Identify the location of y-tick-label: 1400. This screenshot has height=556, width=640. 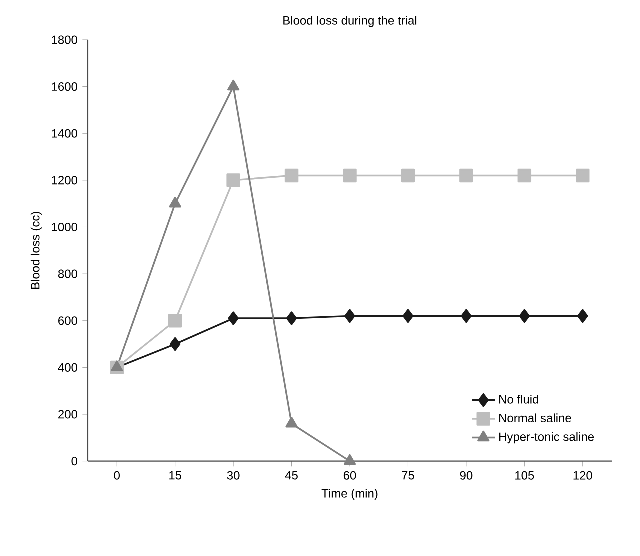
(65, 133).